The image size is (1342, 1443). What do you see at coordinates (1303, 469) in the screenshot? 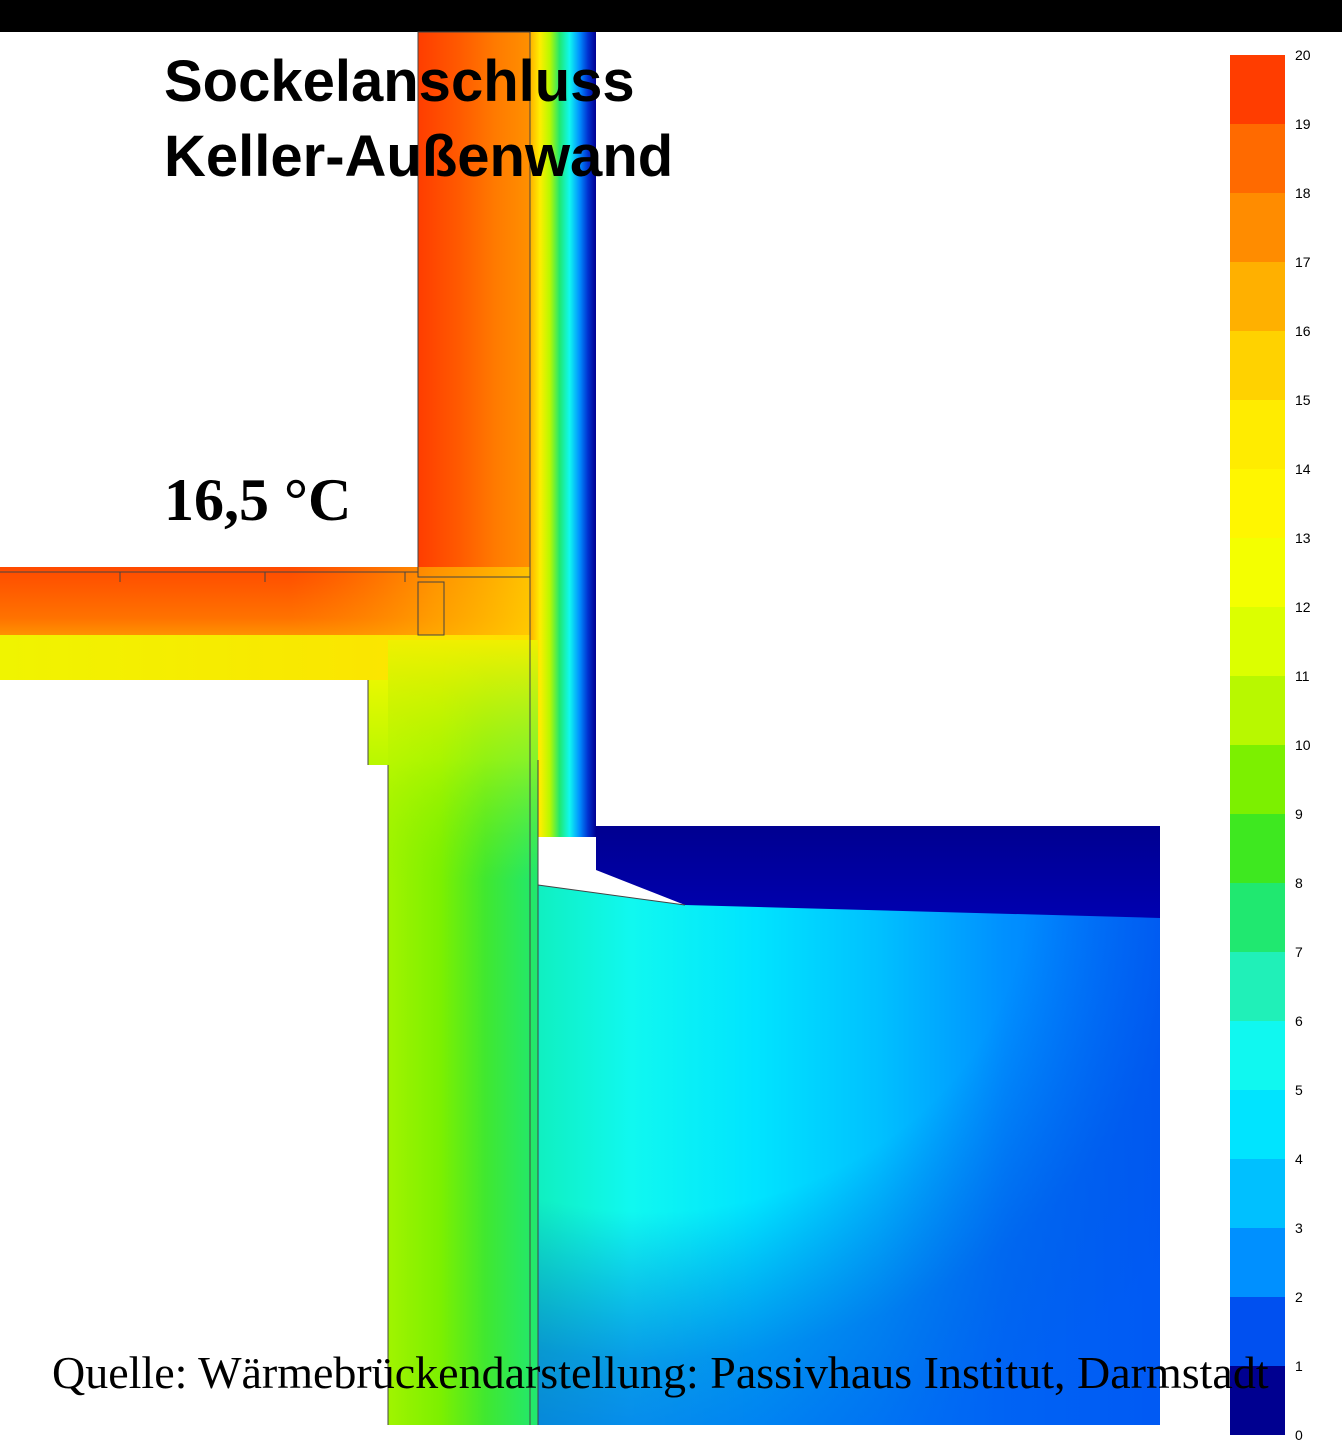
I see `legend-tick-label: 14` at bounding box center [1303, 469].